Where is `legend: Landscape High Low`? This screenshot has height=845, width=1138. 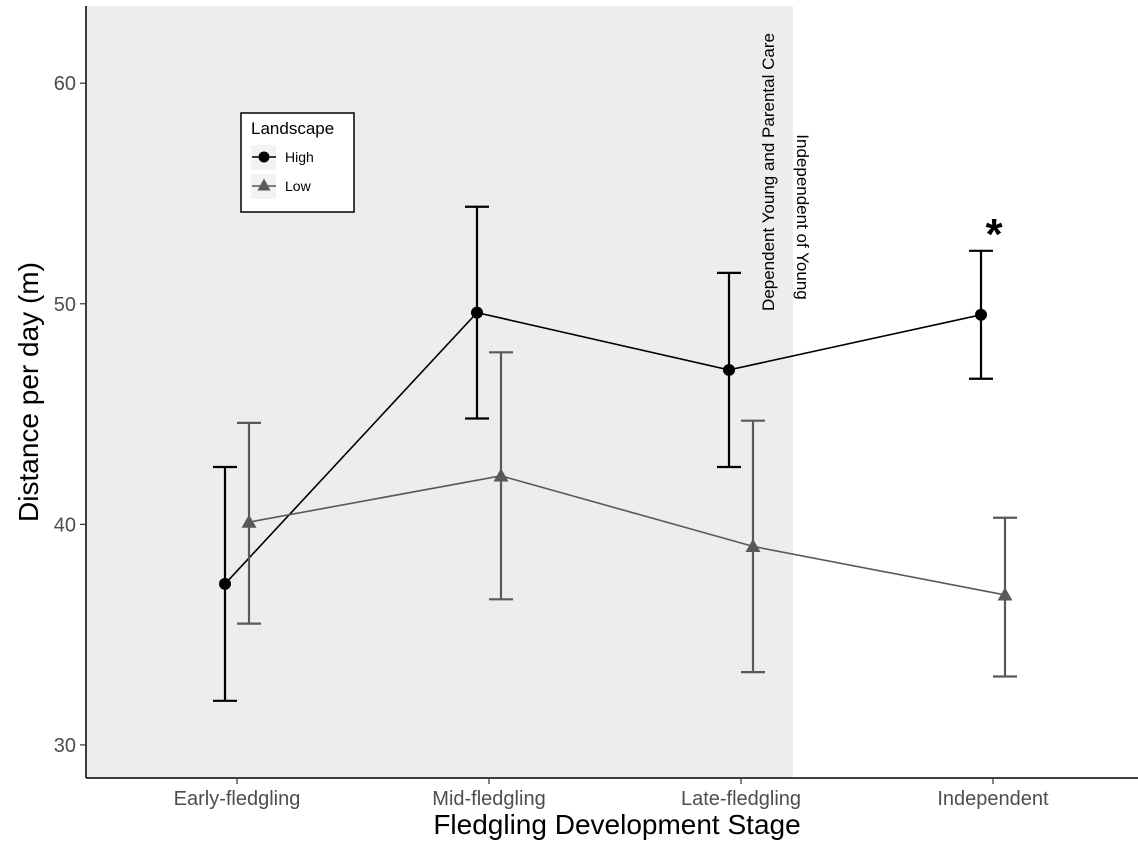 legend: Landscape High Low is located at coordinates (297, 162).